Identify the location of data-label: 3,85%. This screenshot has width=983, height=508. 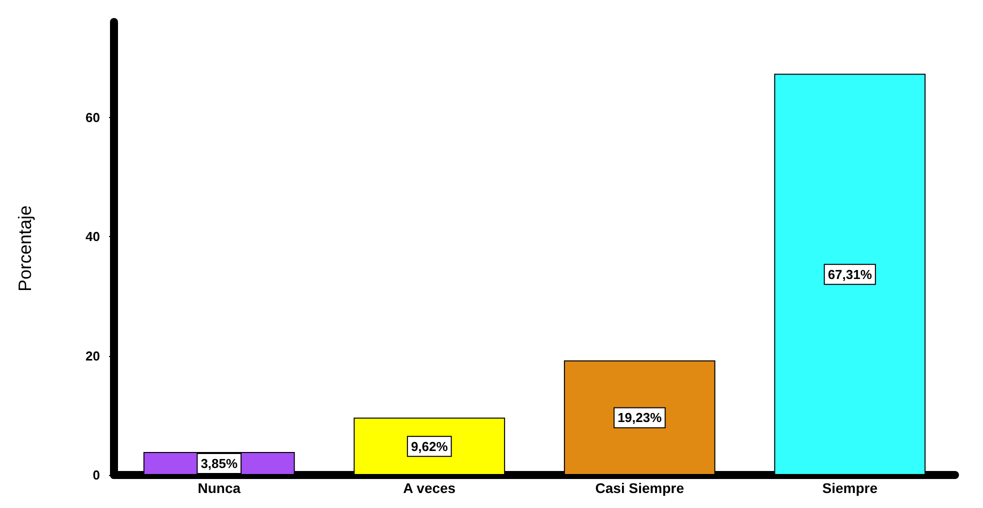
(219, 464).